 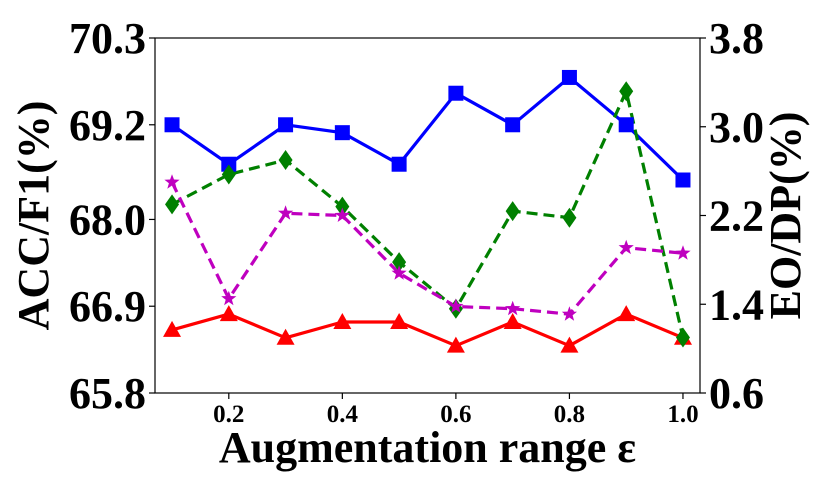 I want to click on series-triangle-line, so click(x=427, y=330).